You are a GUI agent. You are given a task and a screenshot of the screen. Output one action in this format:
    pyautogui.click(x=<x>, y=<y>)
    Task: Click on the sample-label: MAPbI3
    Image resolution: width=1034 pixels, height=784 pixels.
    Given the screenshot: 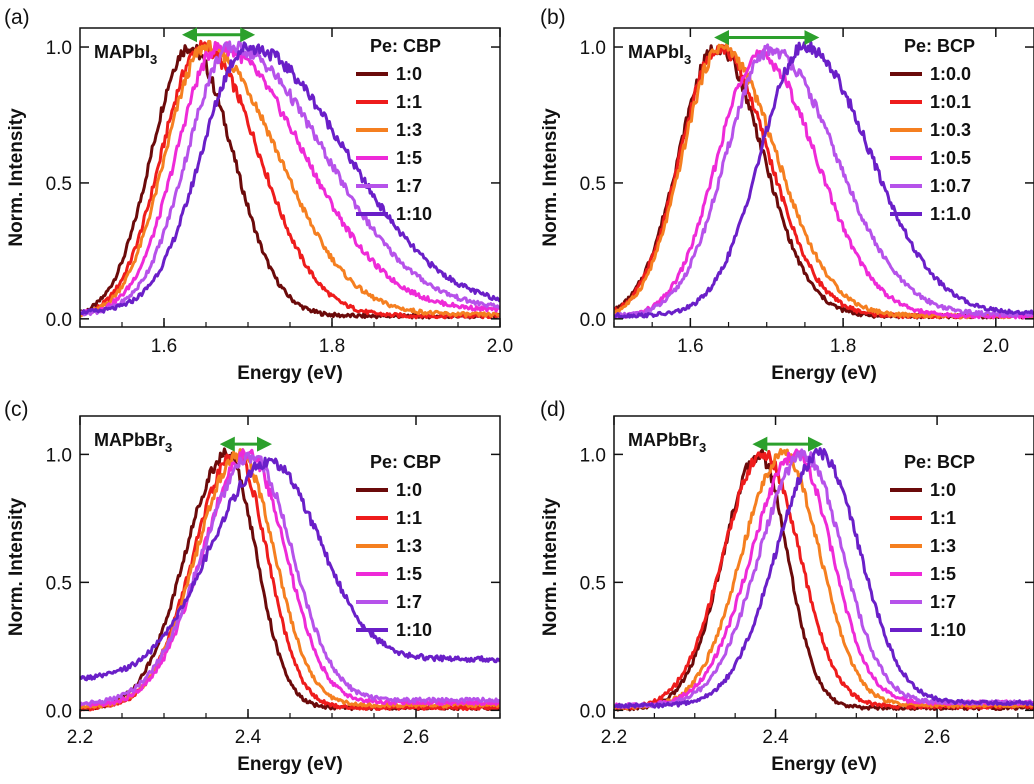 What is the action you would take?
    pyautogui.click(x=659, y=54)
    